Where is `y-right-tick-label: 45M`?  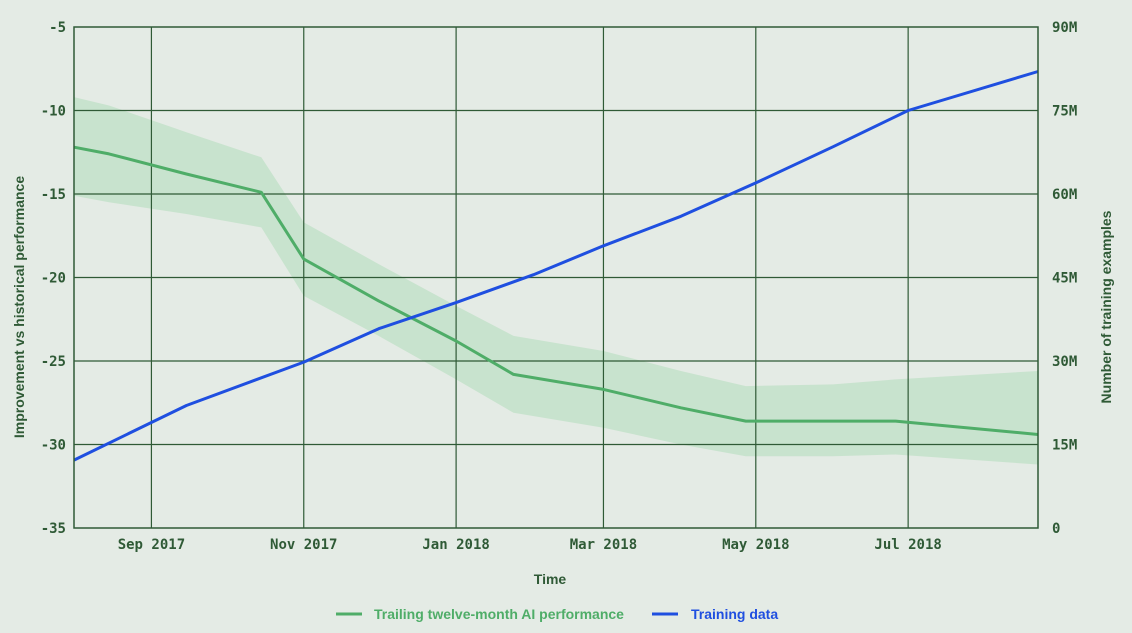
y-right-tick-label: 45M is located at coordinates (1064, 279).